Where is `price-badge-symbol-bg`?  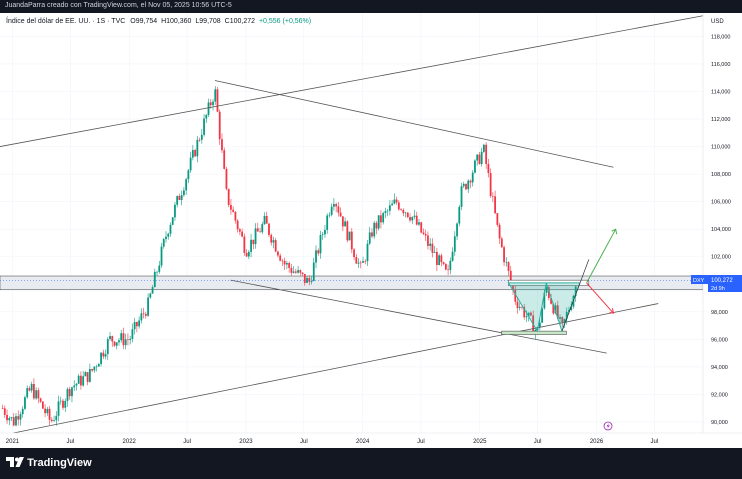 price-badge-symbol-bg is located at coordinates (699, 279).